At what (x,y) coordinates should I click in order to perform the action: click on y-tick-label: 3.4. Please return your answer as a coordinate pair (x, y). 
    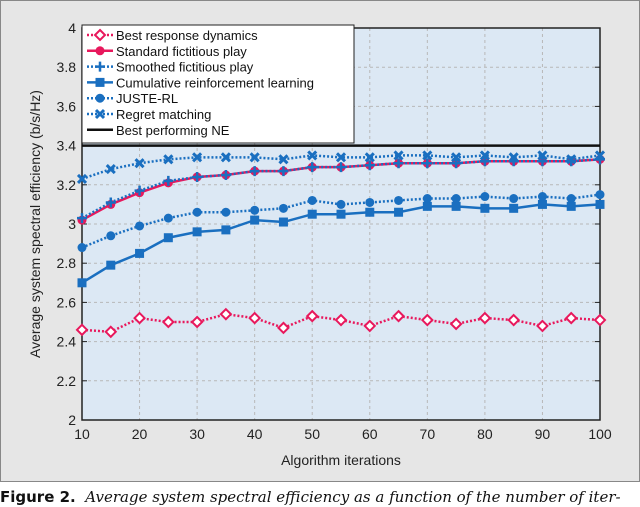
    Looking at the image, I should click on (67, 146).